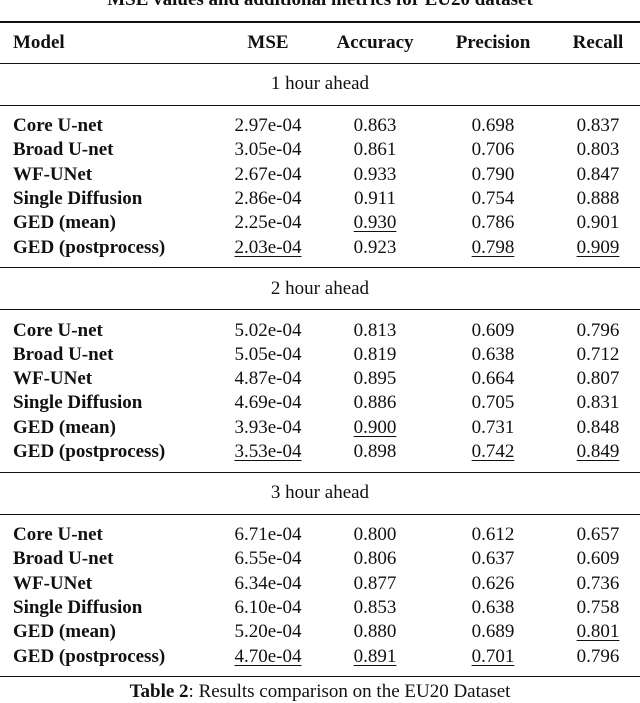 This screenshot has height=703, width=640. What do you see at coordinates (493, 632) in the screenshot?
I see `cell: 0.689` at bounding box center [493, 632].